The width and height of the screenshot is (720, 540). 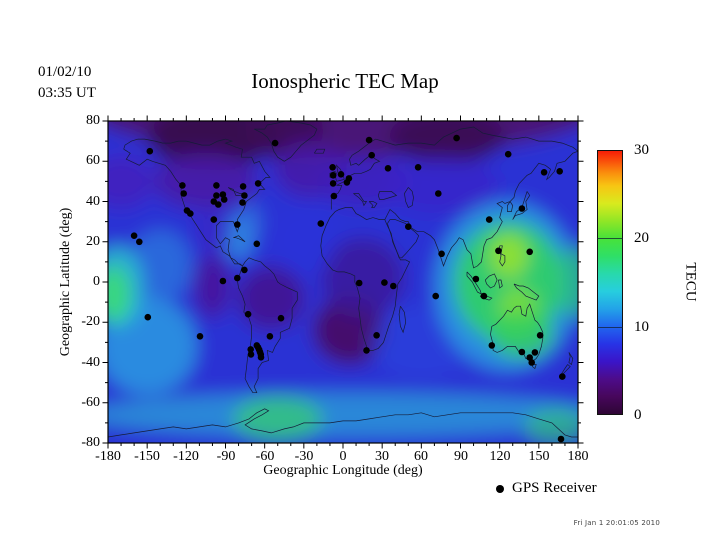 I want to click on colorbar-tick-label: 30, so click(x=641, y=150).